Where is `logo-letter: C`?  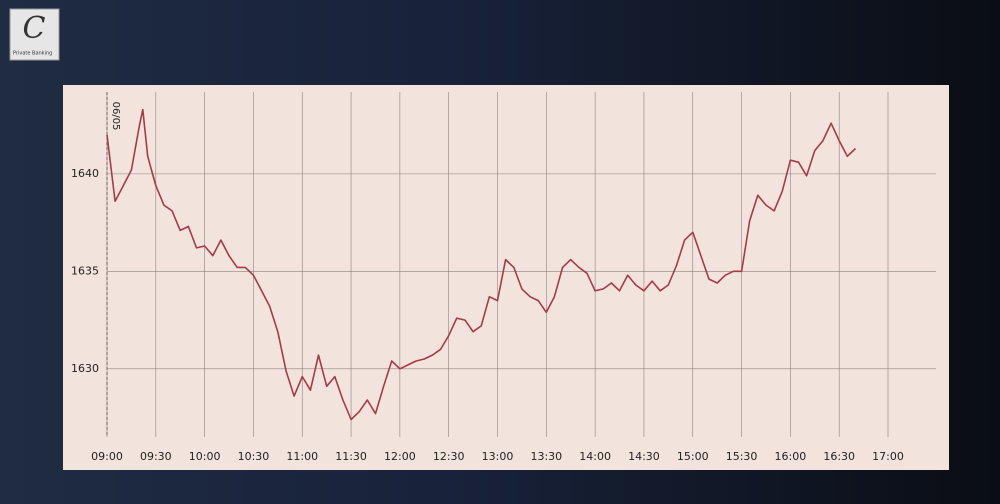 logo-letter: C is located at coordinates (34, 28).